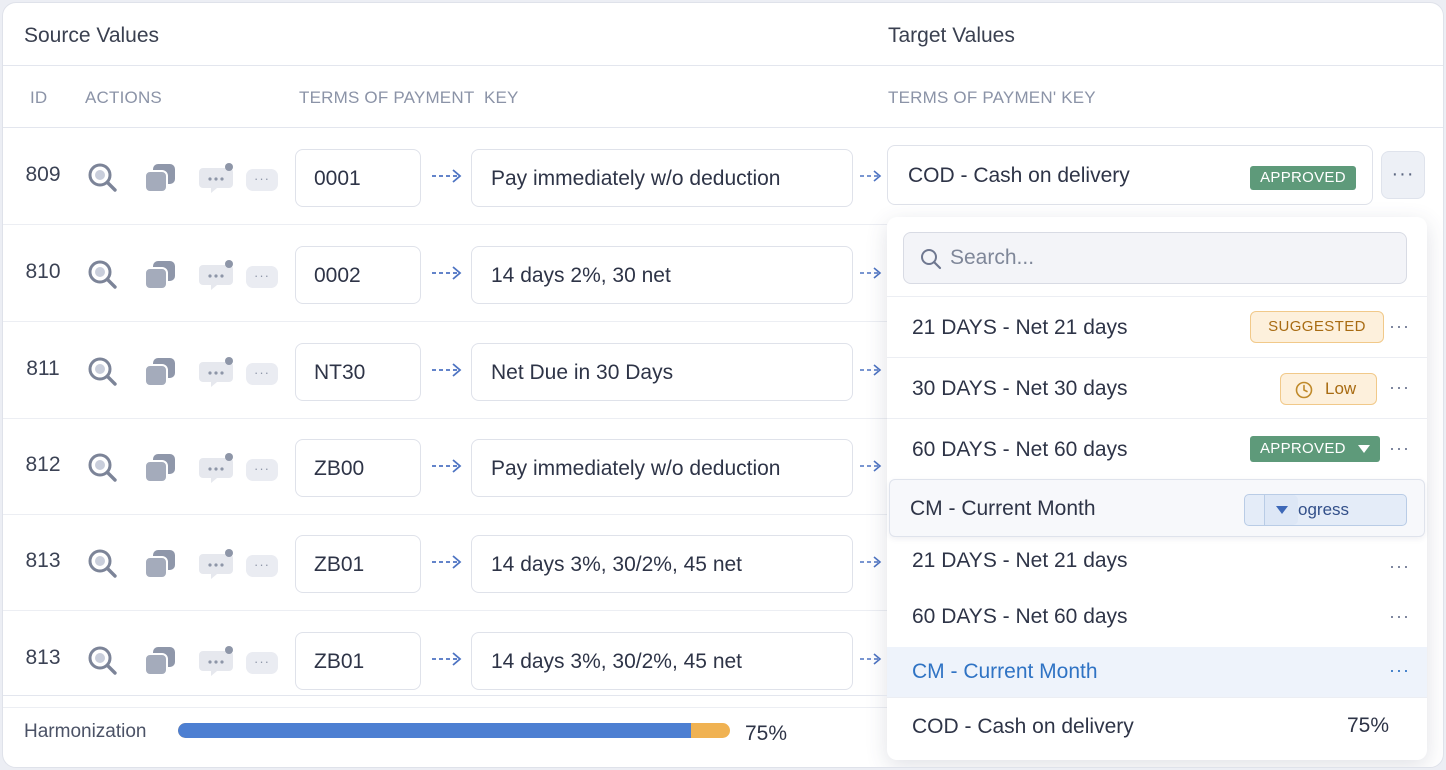 This screenshot has width=1446, height=770. What do you see at coordinates (1020, 388) in the screenshot?
I see `dropdown-item-label: 30 DAYS - Net 30 days` at bounding box center [1020, 388].